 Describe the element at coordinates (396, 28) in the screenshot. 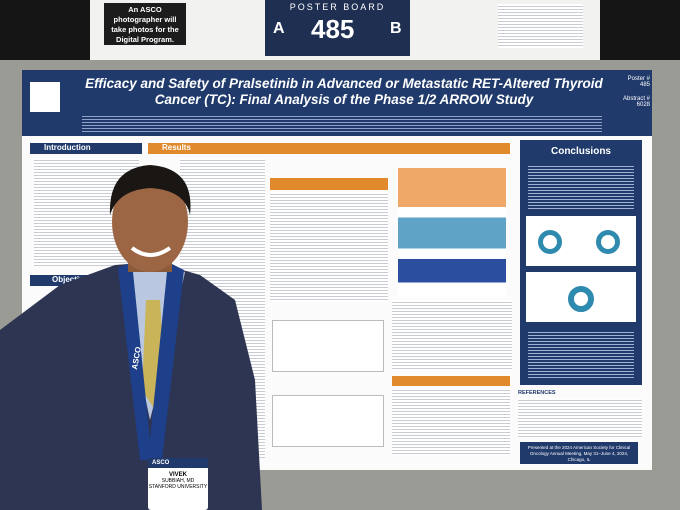

I see `board-right: B` at that location.